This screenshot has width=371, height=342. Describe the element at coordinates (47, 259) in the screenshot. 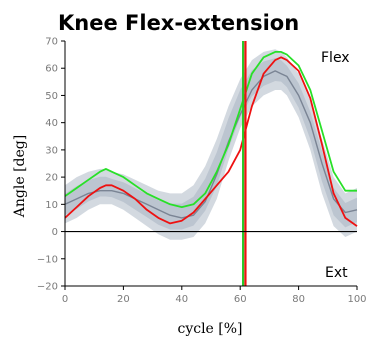

I see `y-tick-label: −10` at that location.